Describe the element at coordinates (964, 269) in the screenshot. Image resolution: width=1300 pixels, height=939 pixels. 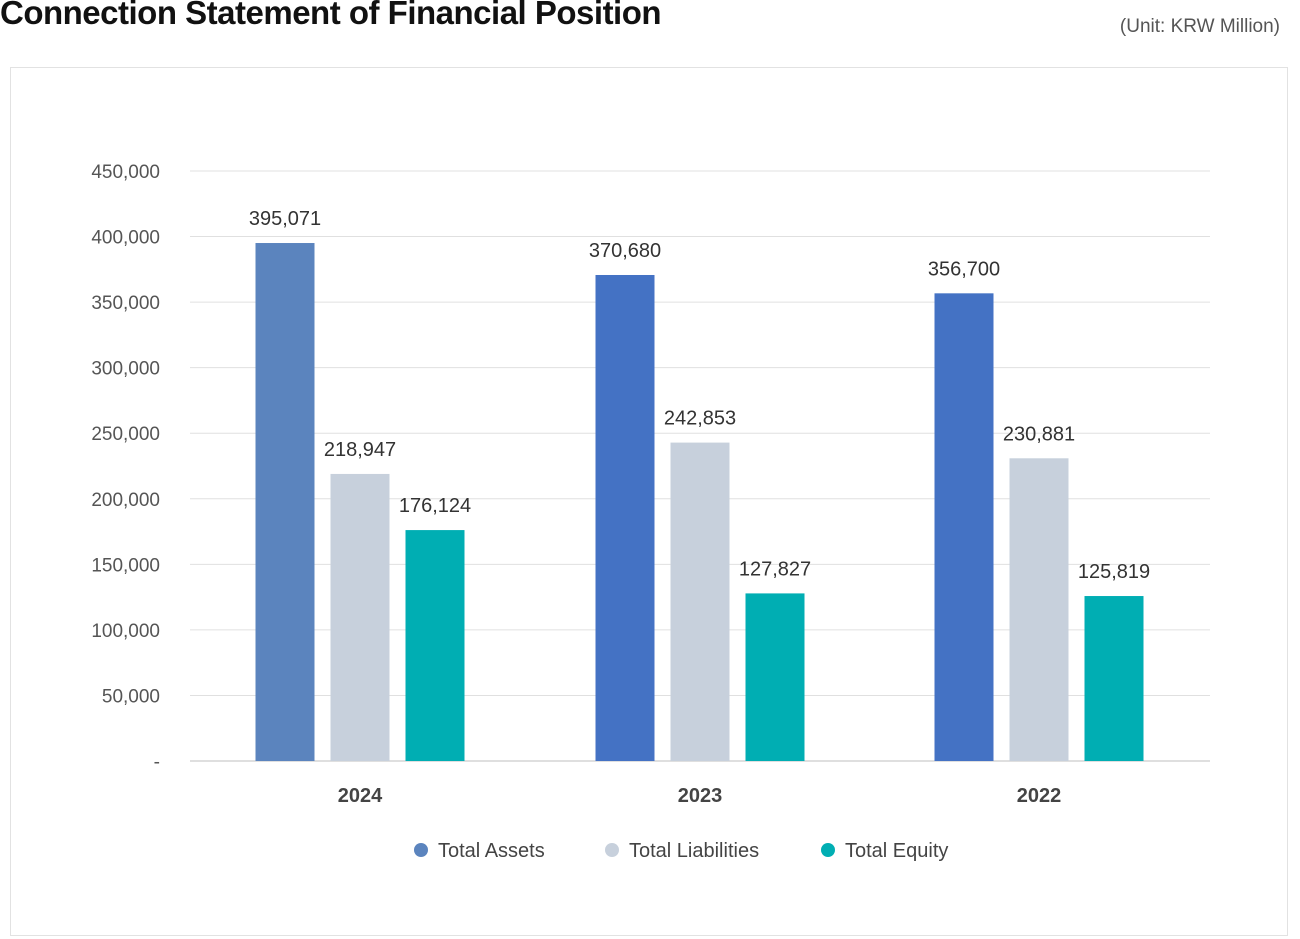
I see `data-label: 356,700` at that location.